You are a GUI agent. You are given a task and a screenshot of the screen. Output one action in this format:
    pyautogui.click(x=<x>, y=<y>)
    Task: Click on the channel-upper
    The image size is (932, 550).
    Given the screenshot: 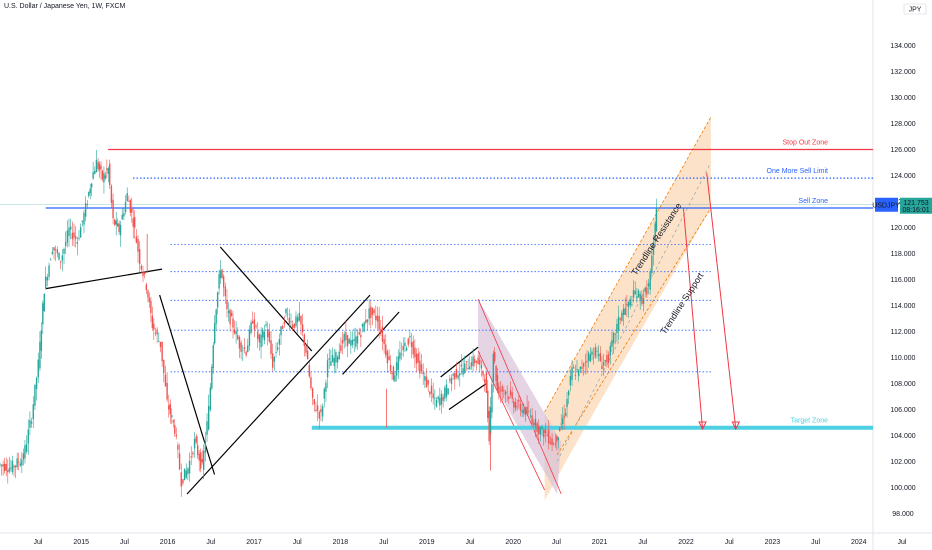 What is the action you would take?
    pyautogui.click(x=628, y=264)
    